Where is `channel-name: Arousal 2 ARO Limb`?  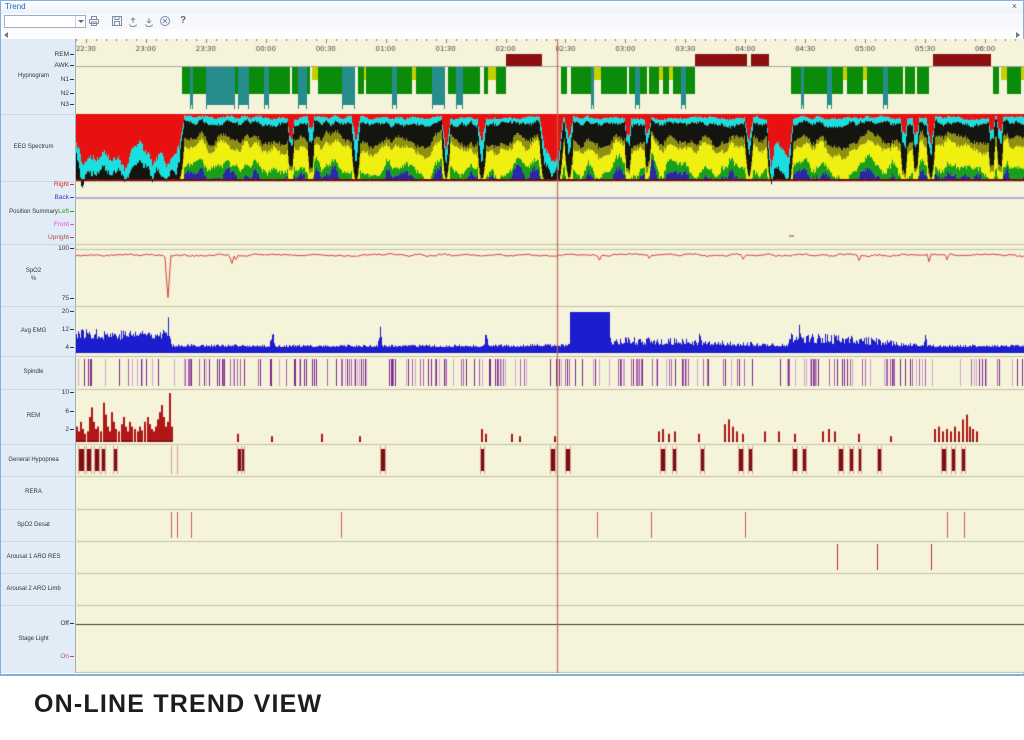 channel-name: Arousal 2 ARO Limb is located at coordinates (33, 588).